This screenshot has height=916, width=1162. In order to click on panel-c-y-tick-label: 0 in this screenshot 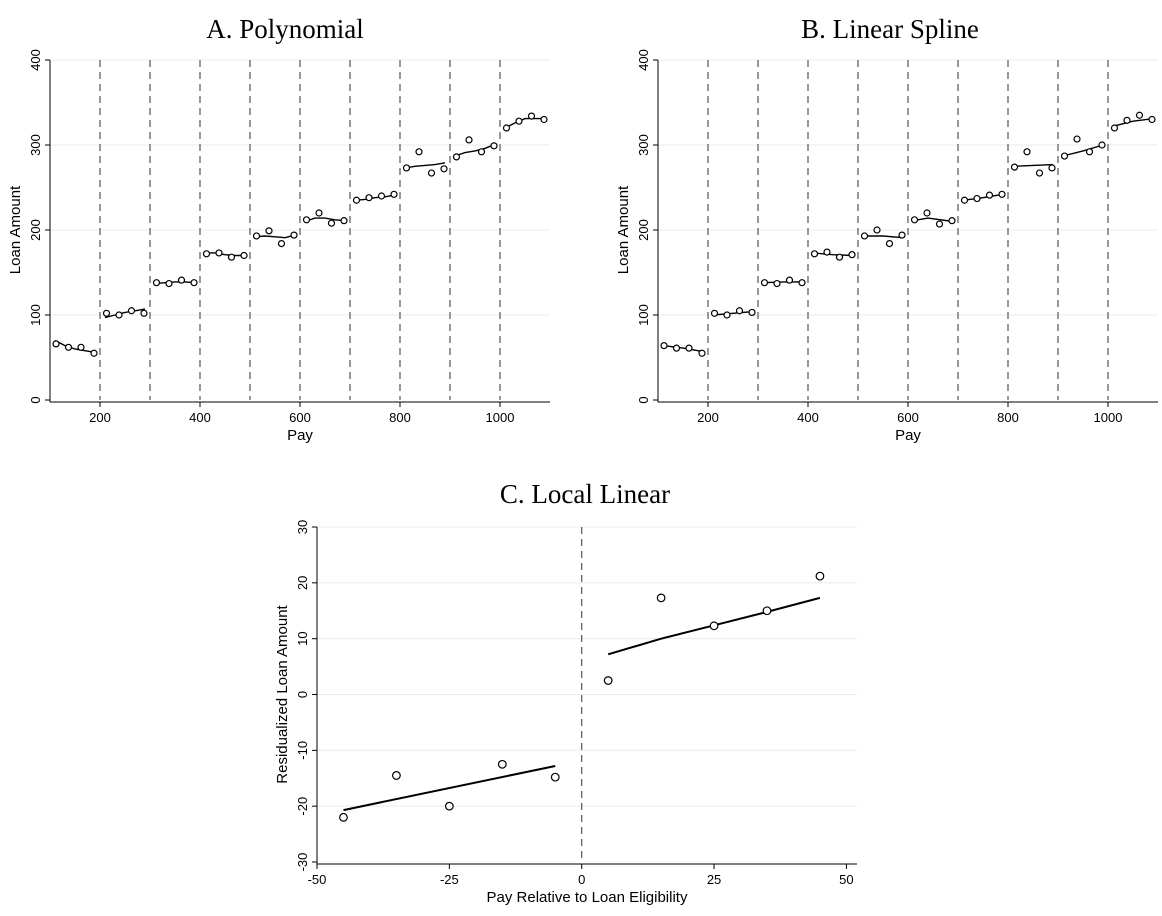, I will do `click(302, 694)`.